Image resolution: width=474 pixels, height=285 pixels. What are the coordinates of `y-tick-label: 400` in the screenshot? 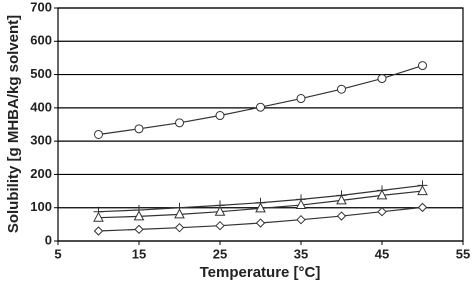 It's located at (41, 106).